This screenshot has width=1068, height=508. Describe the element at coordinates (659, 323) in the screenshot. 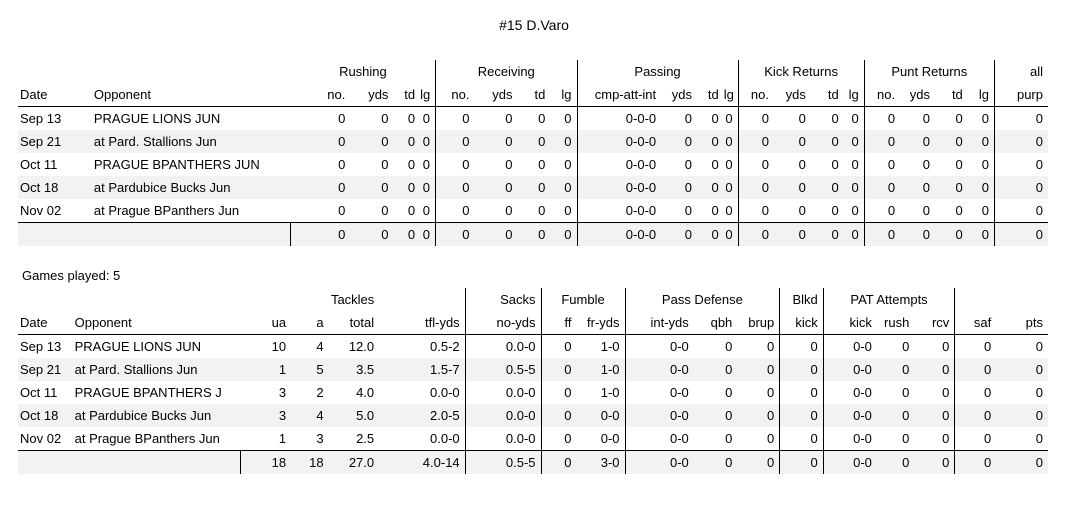

I see `column-header: int-yds` at that location.